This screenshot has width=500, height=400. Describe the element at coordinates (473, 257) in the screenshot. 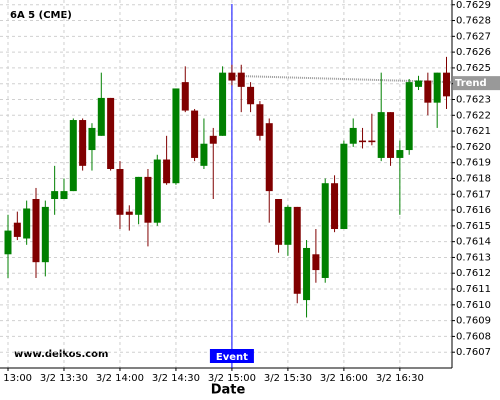

I see `y-tick-label: 0.7613` at that location.